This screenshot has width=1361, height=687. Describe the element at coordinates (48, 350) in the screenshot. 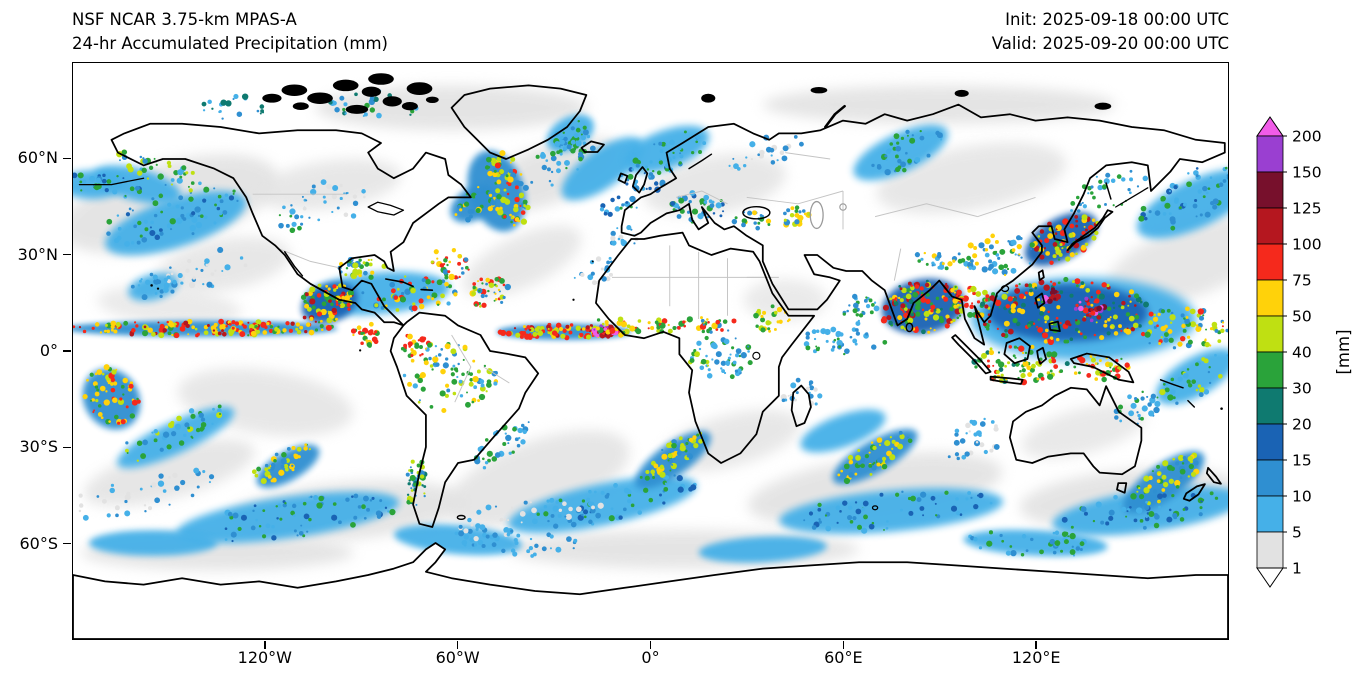

I see `y-tick-label: 0°` at that location.